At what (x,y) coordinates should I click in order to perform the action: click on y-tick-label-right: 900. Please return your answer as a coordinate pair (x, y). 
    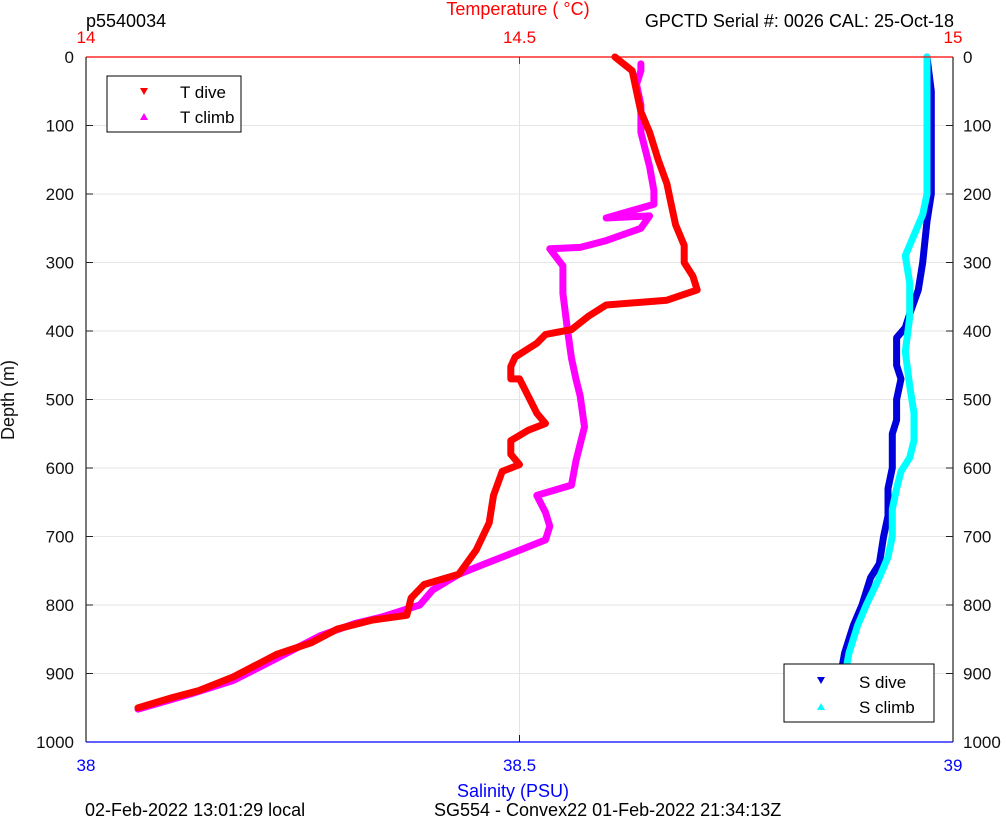
    Looking at the image, I should click on (977, 674).